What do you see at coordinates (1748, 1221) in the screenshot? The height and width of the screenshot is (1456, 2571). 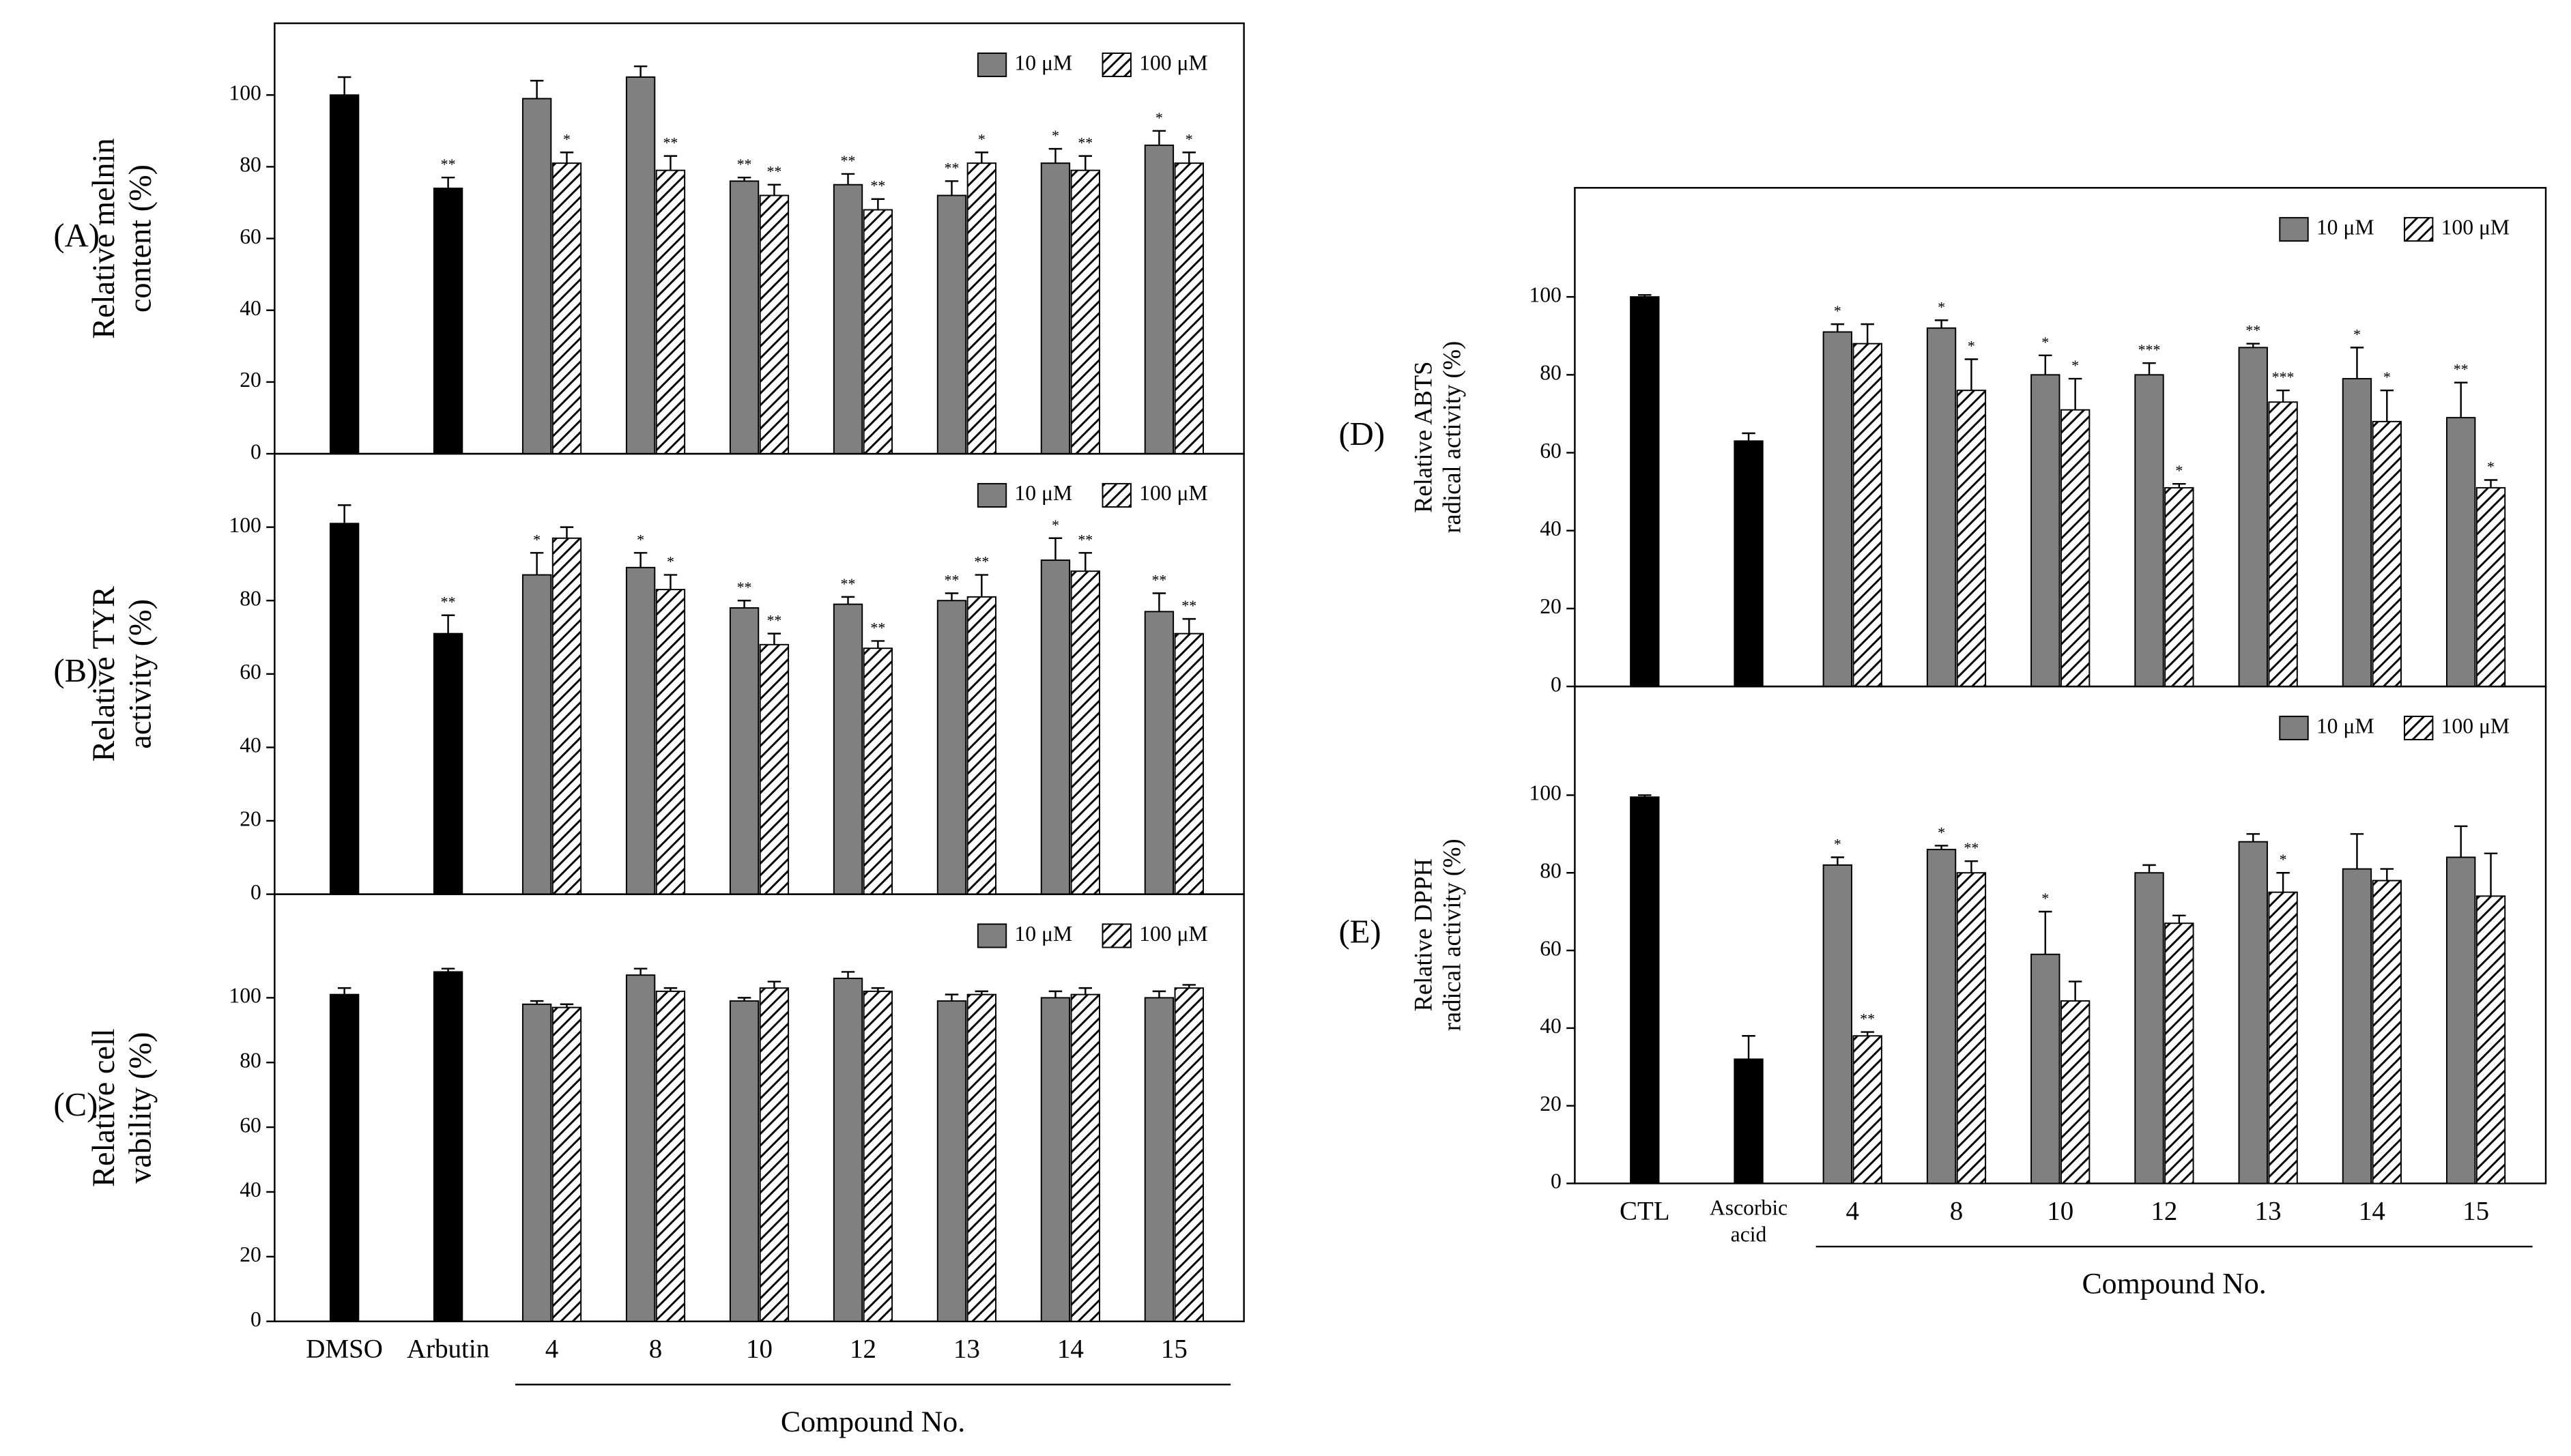 I see `x-tick-label: Ascorbic acid` at bounding box center [1748, 1221].